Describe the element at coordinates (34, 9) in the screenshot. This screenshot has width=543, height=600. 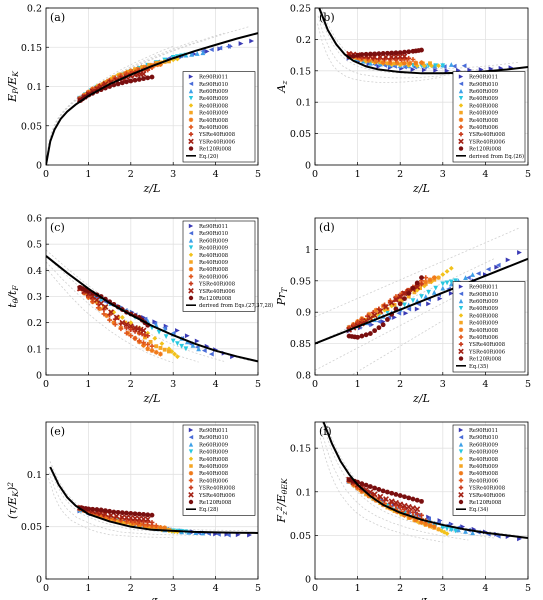
I see `y-tick-label: 0.2` at that location.